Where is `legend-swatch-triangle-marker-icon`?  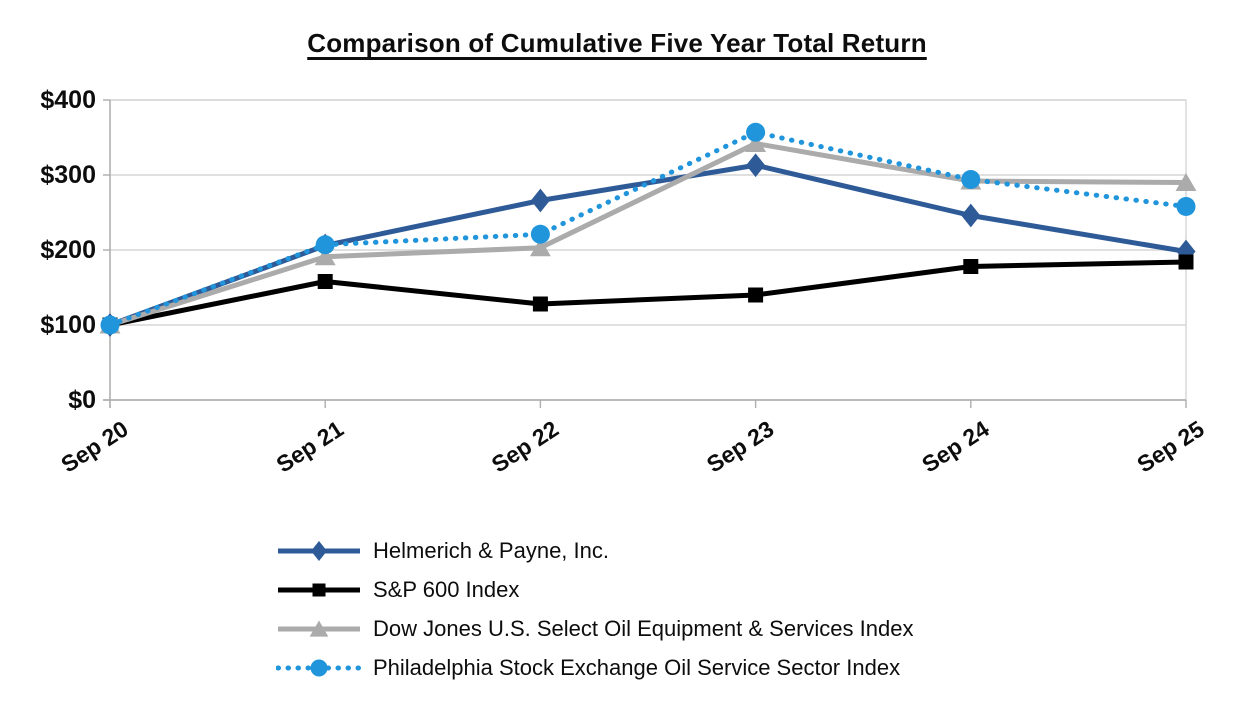
legend-swatch-triangle-marker-icon is located at coordinates (319, 628).